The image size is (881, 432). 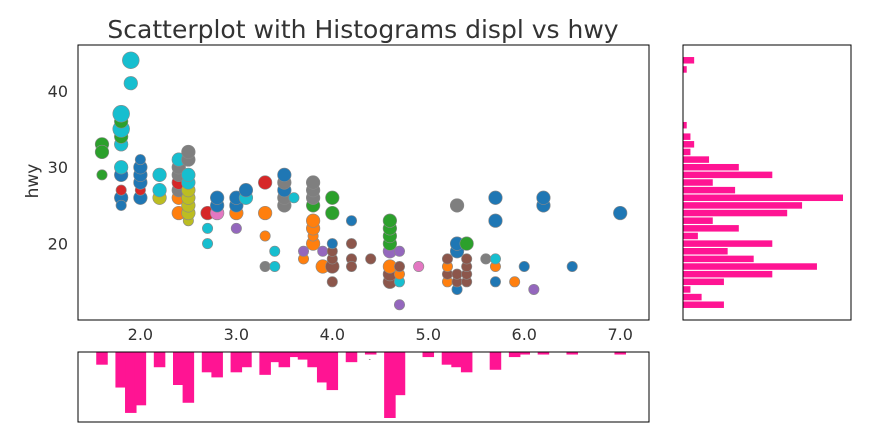 I want to click on x-tick-label: 3.0, so click(x=236, y=334).